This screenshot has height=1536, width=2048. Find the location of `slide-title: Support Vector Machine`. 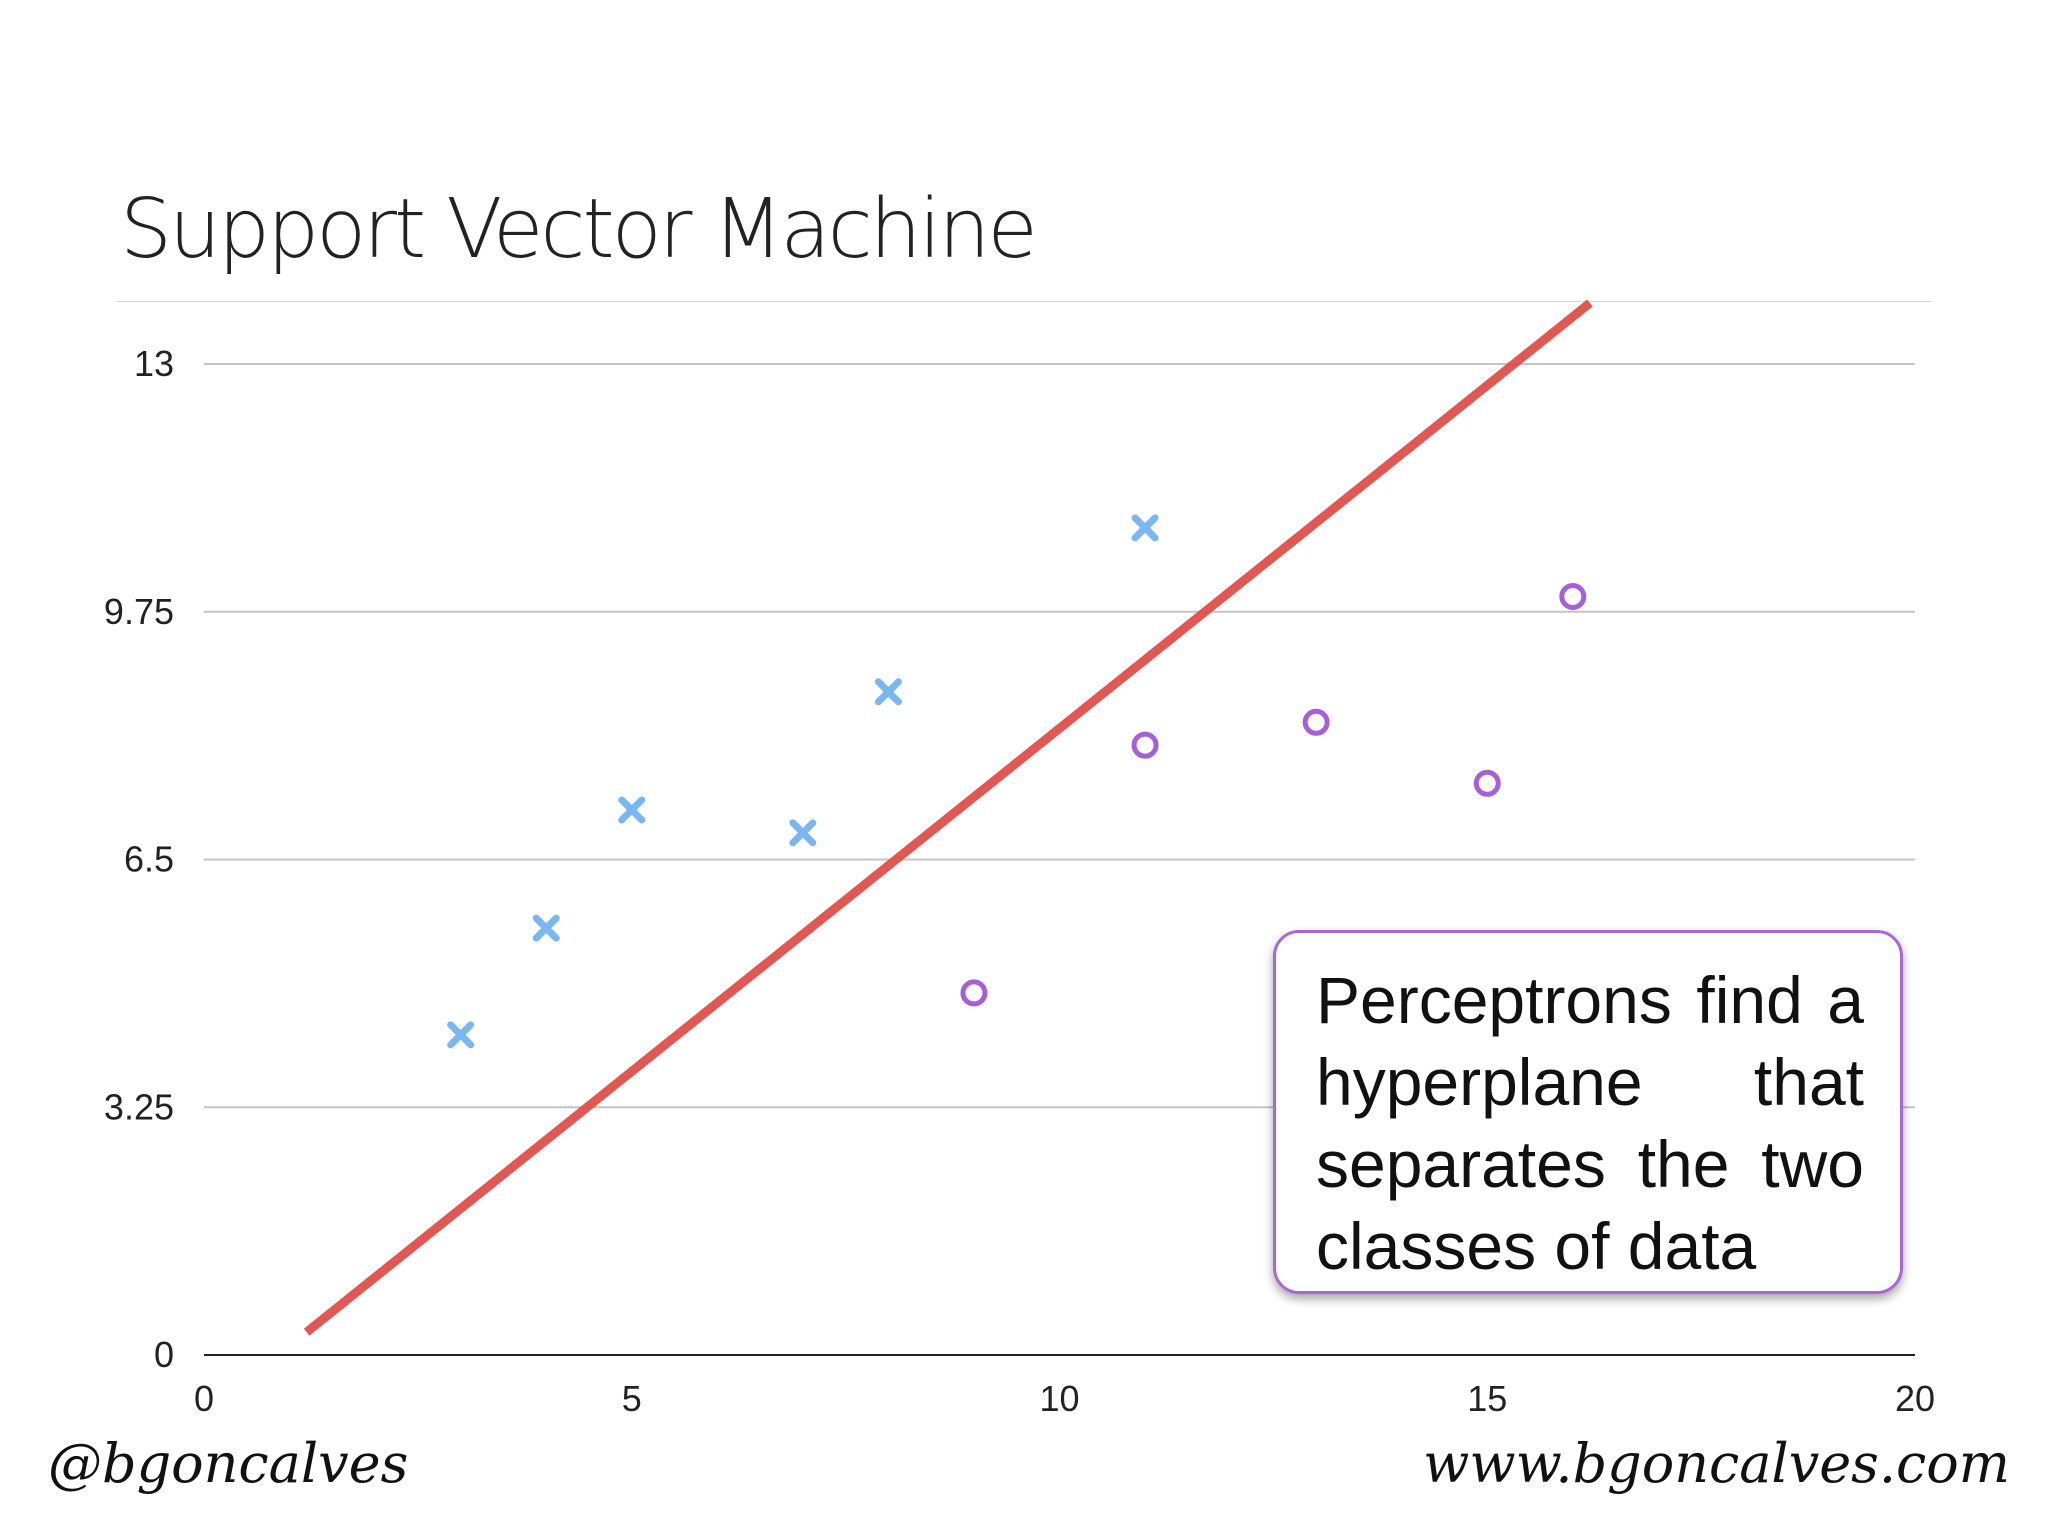

slide-title: Support Vector Machine is located at coordinates (579, 229).